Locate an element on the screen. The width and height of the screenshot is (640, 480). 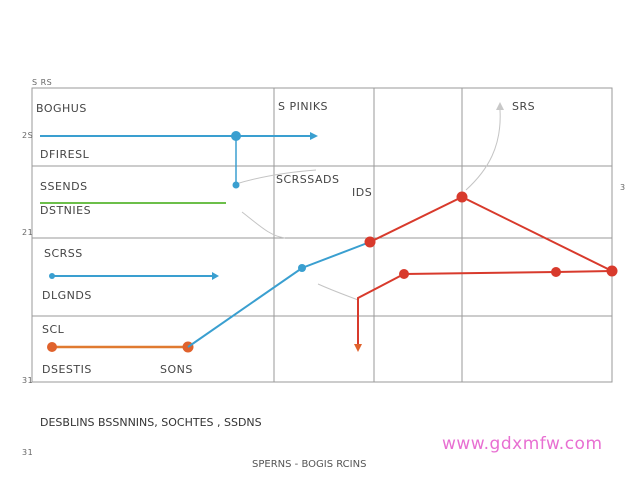
left-label-4: DSTNIES is located at coordinates (66, 210).